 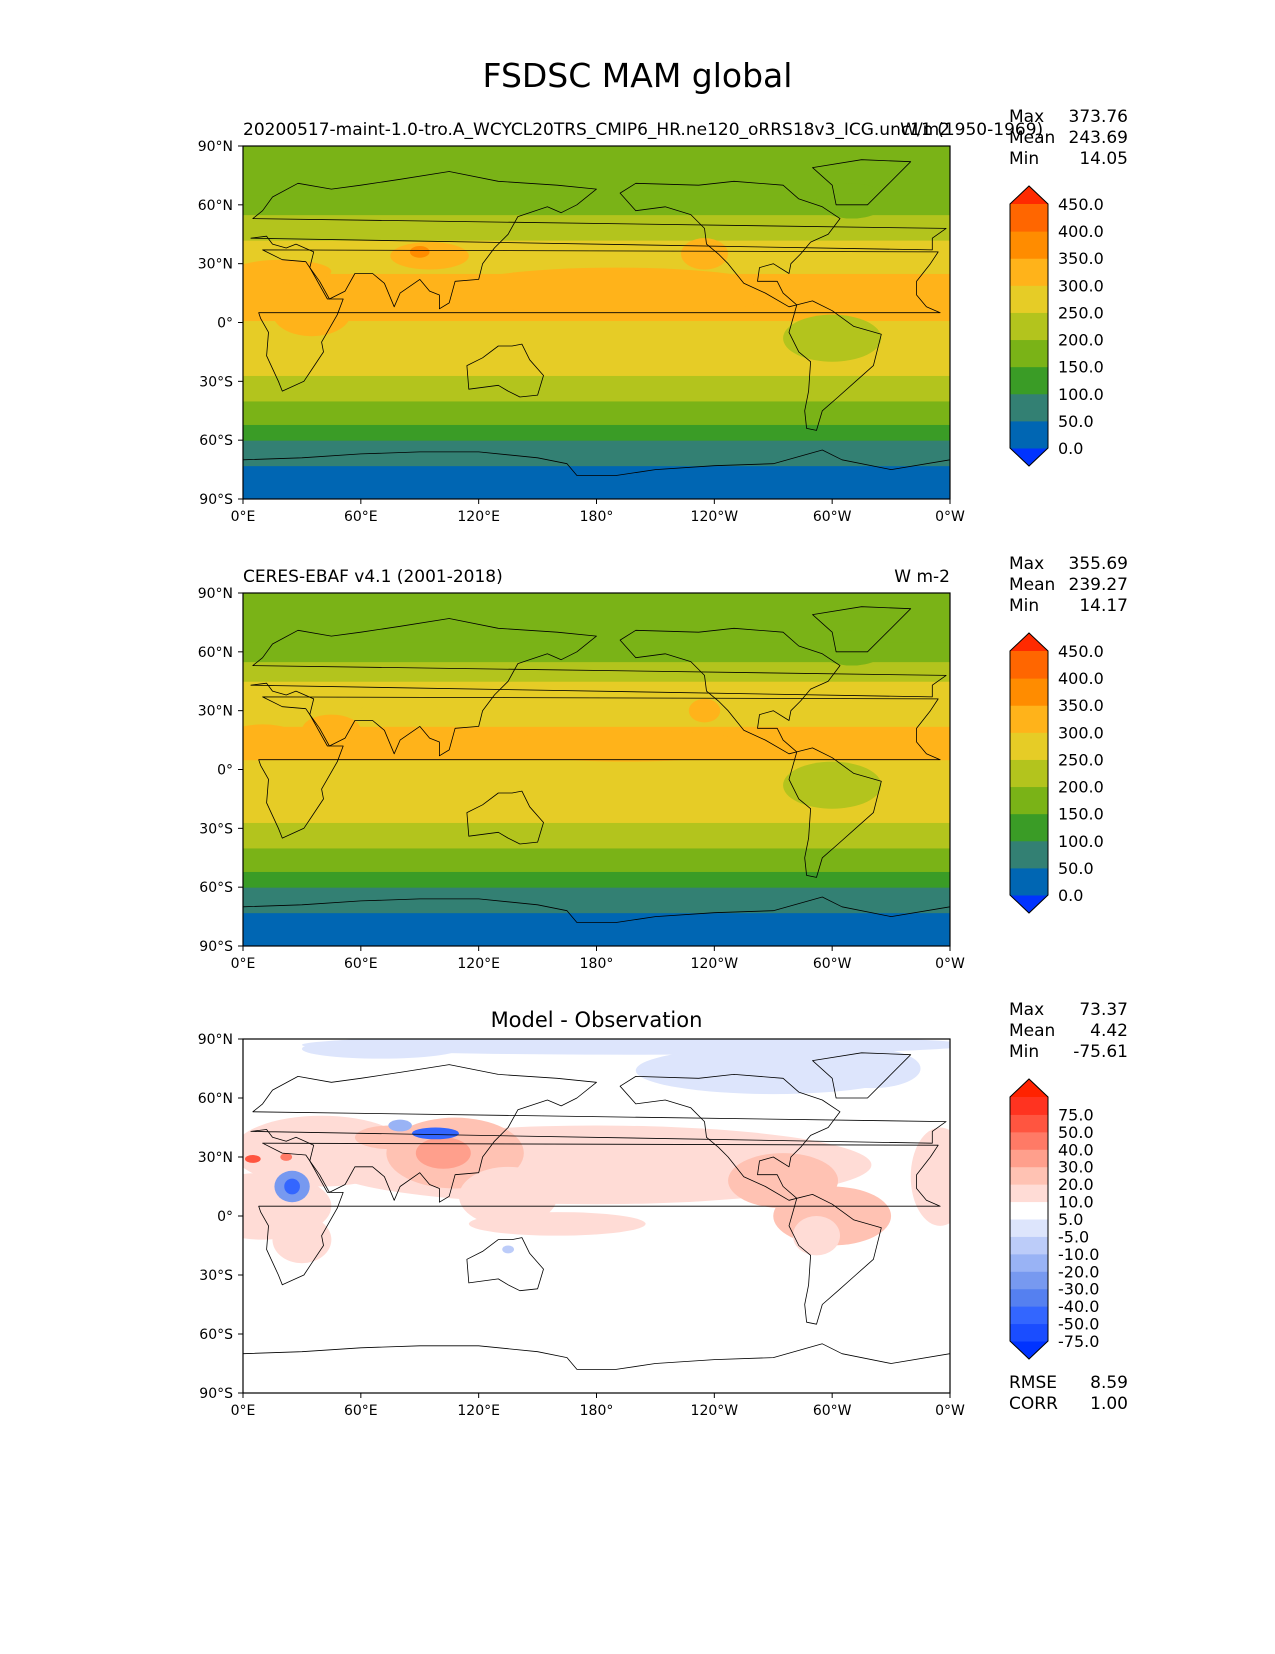 What do you see at coordinates (1081, 312) in the screenshot?
I see `colorbar-label: 250.0` at bounding box center [1081, 312].